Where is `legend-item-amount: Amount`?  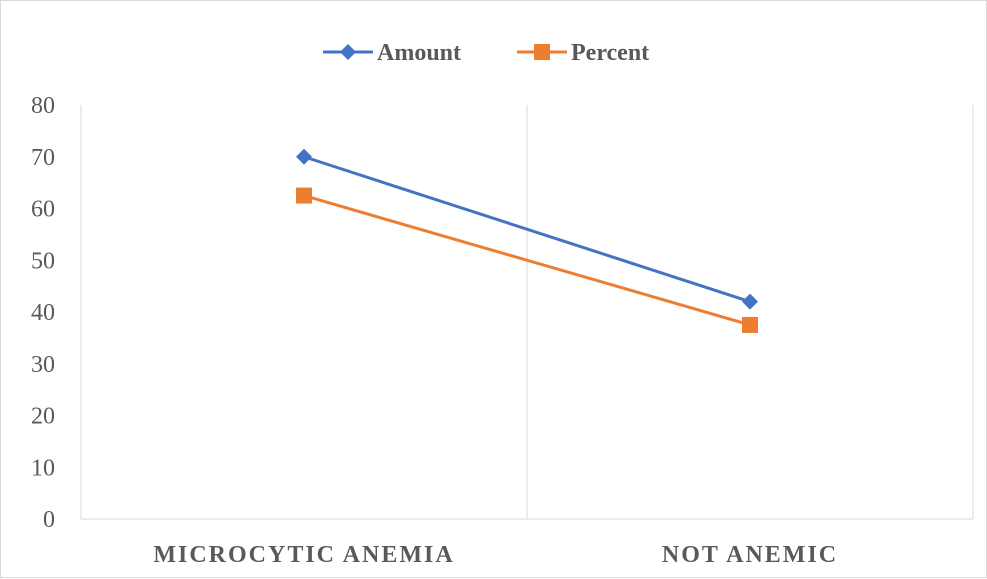 legend-item-amount: Amount is located at coordinates (392, 53).